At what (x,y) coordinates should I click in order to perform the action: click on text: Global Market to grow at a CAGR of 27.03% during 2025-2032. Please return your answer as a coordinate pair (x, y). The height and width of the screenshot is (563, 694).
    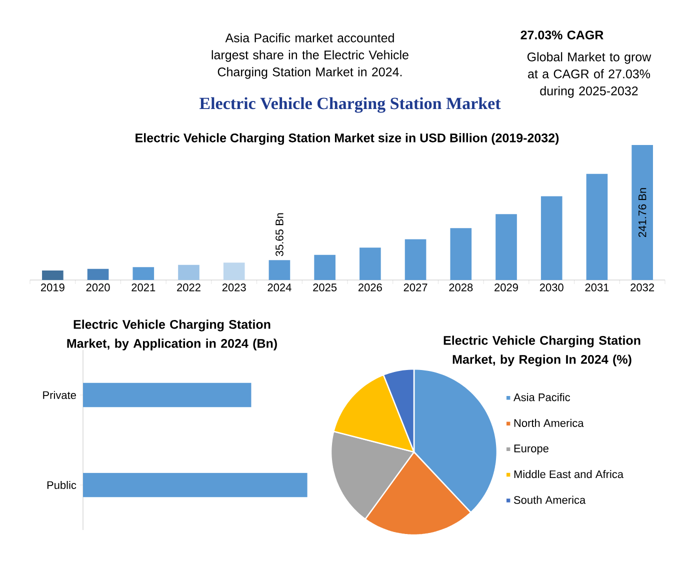
    Looking at the image, I should click on (589, 75).